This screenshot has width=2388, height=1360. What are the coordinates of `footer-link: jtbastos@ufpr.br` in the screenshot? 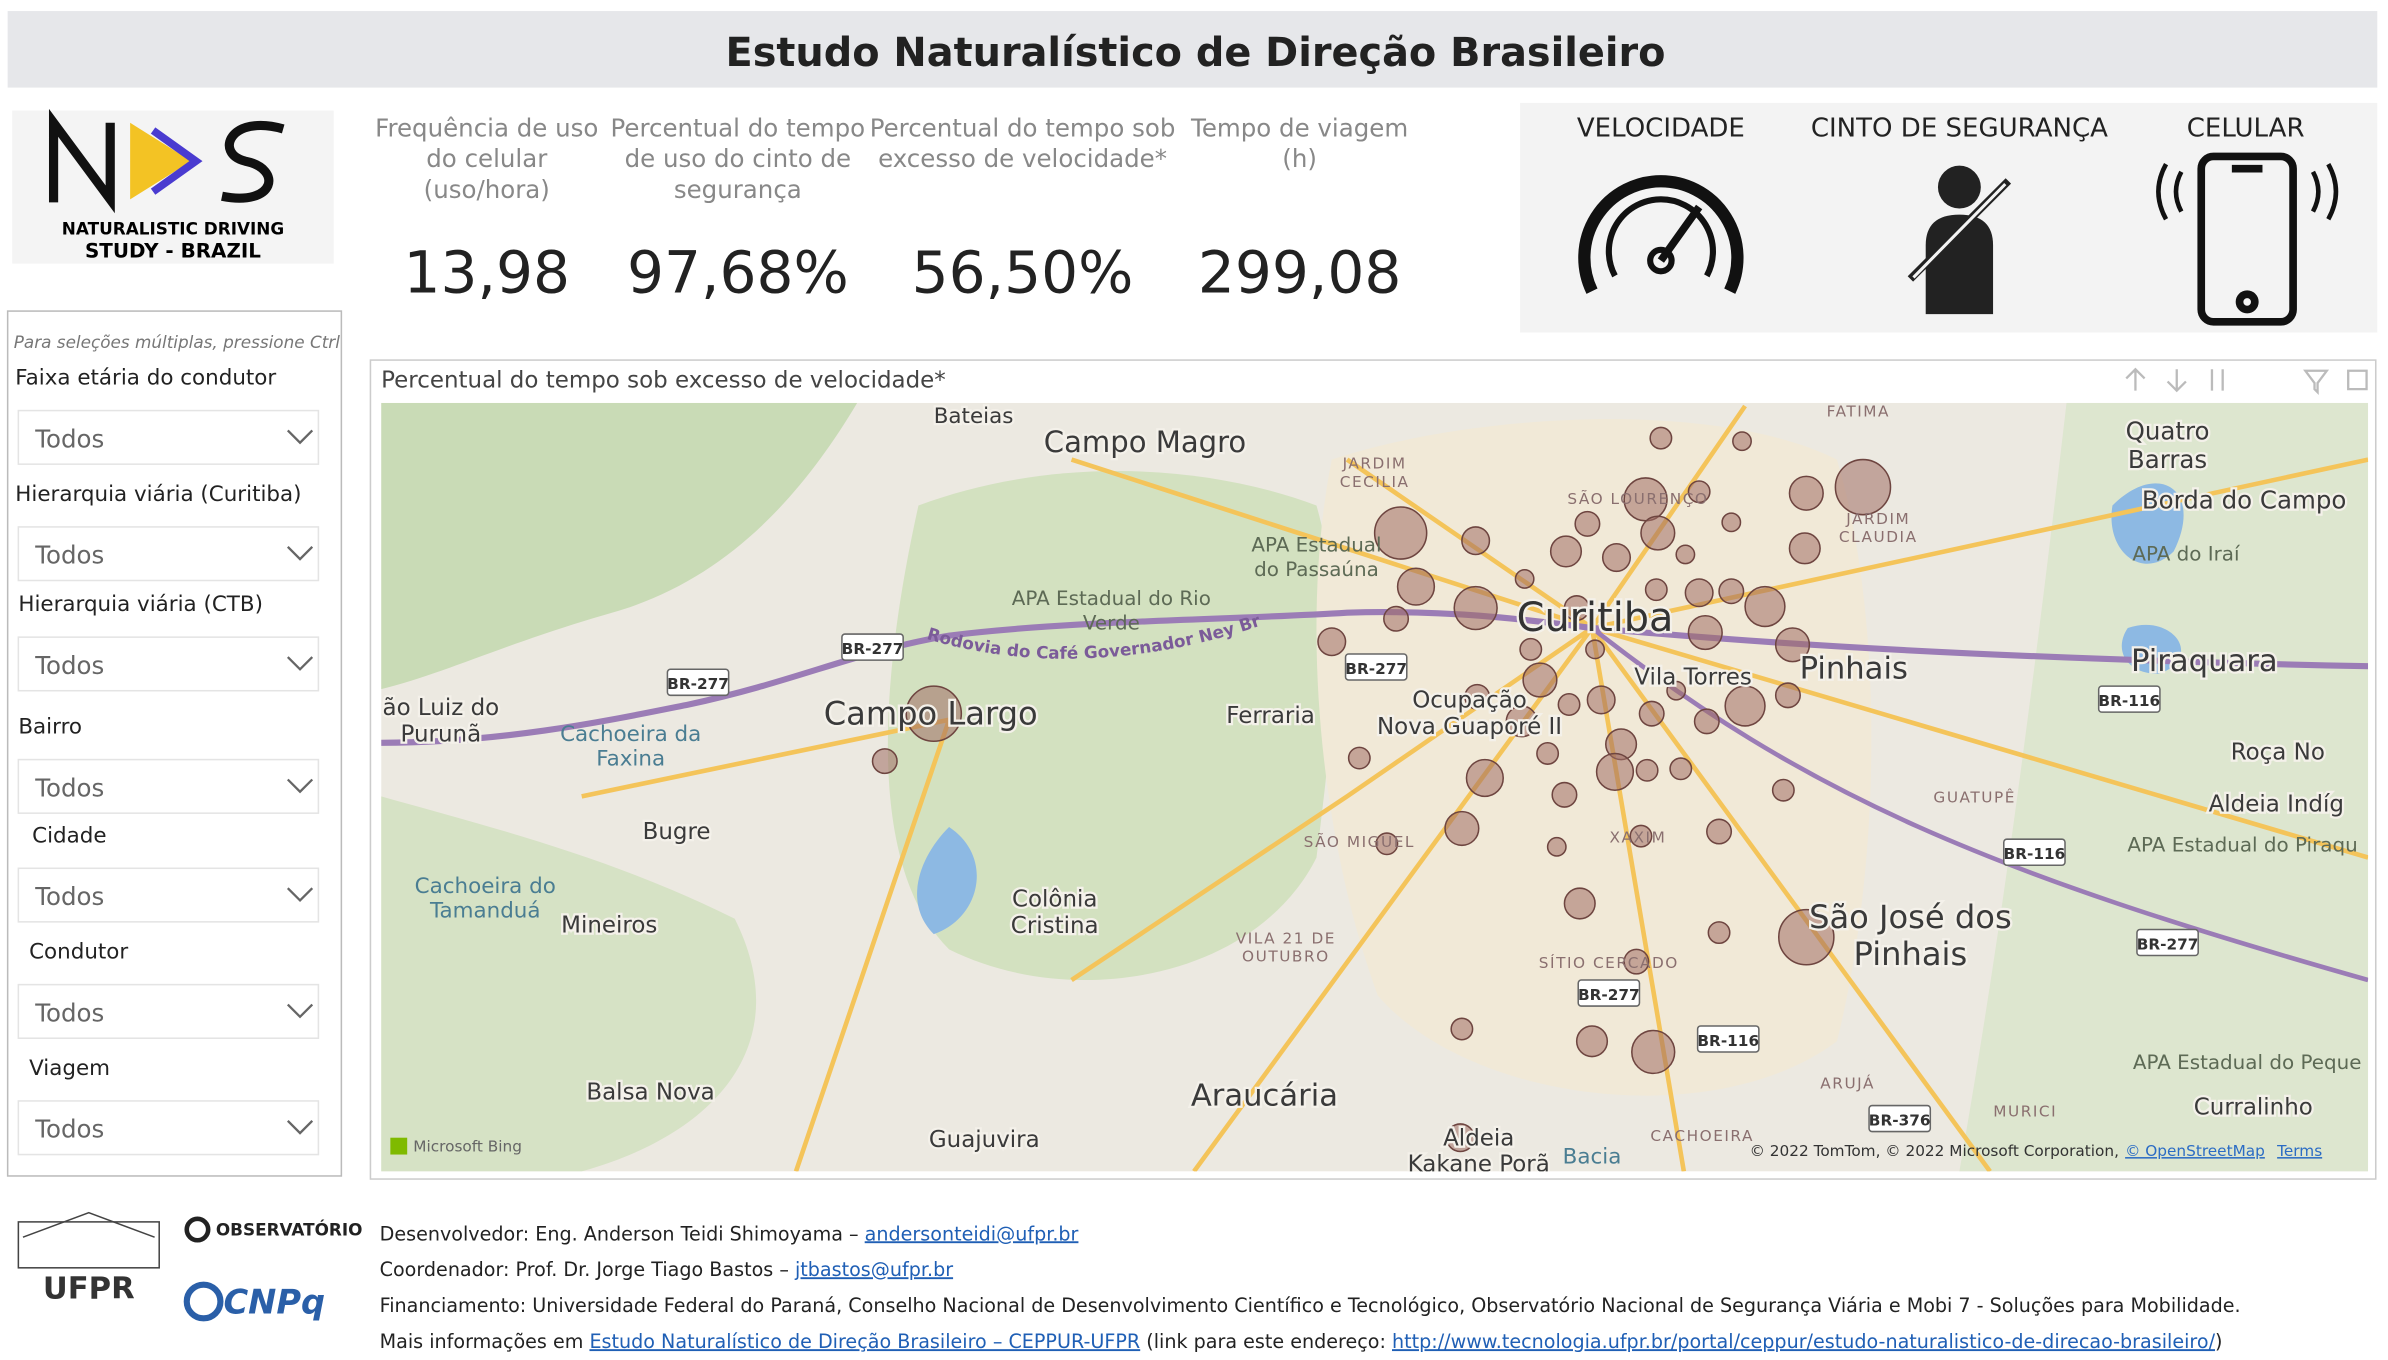 It's located at (873, 1269).